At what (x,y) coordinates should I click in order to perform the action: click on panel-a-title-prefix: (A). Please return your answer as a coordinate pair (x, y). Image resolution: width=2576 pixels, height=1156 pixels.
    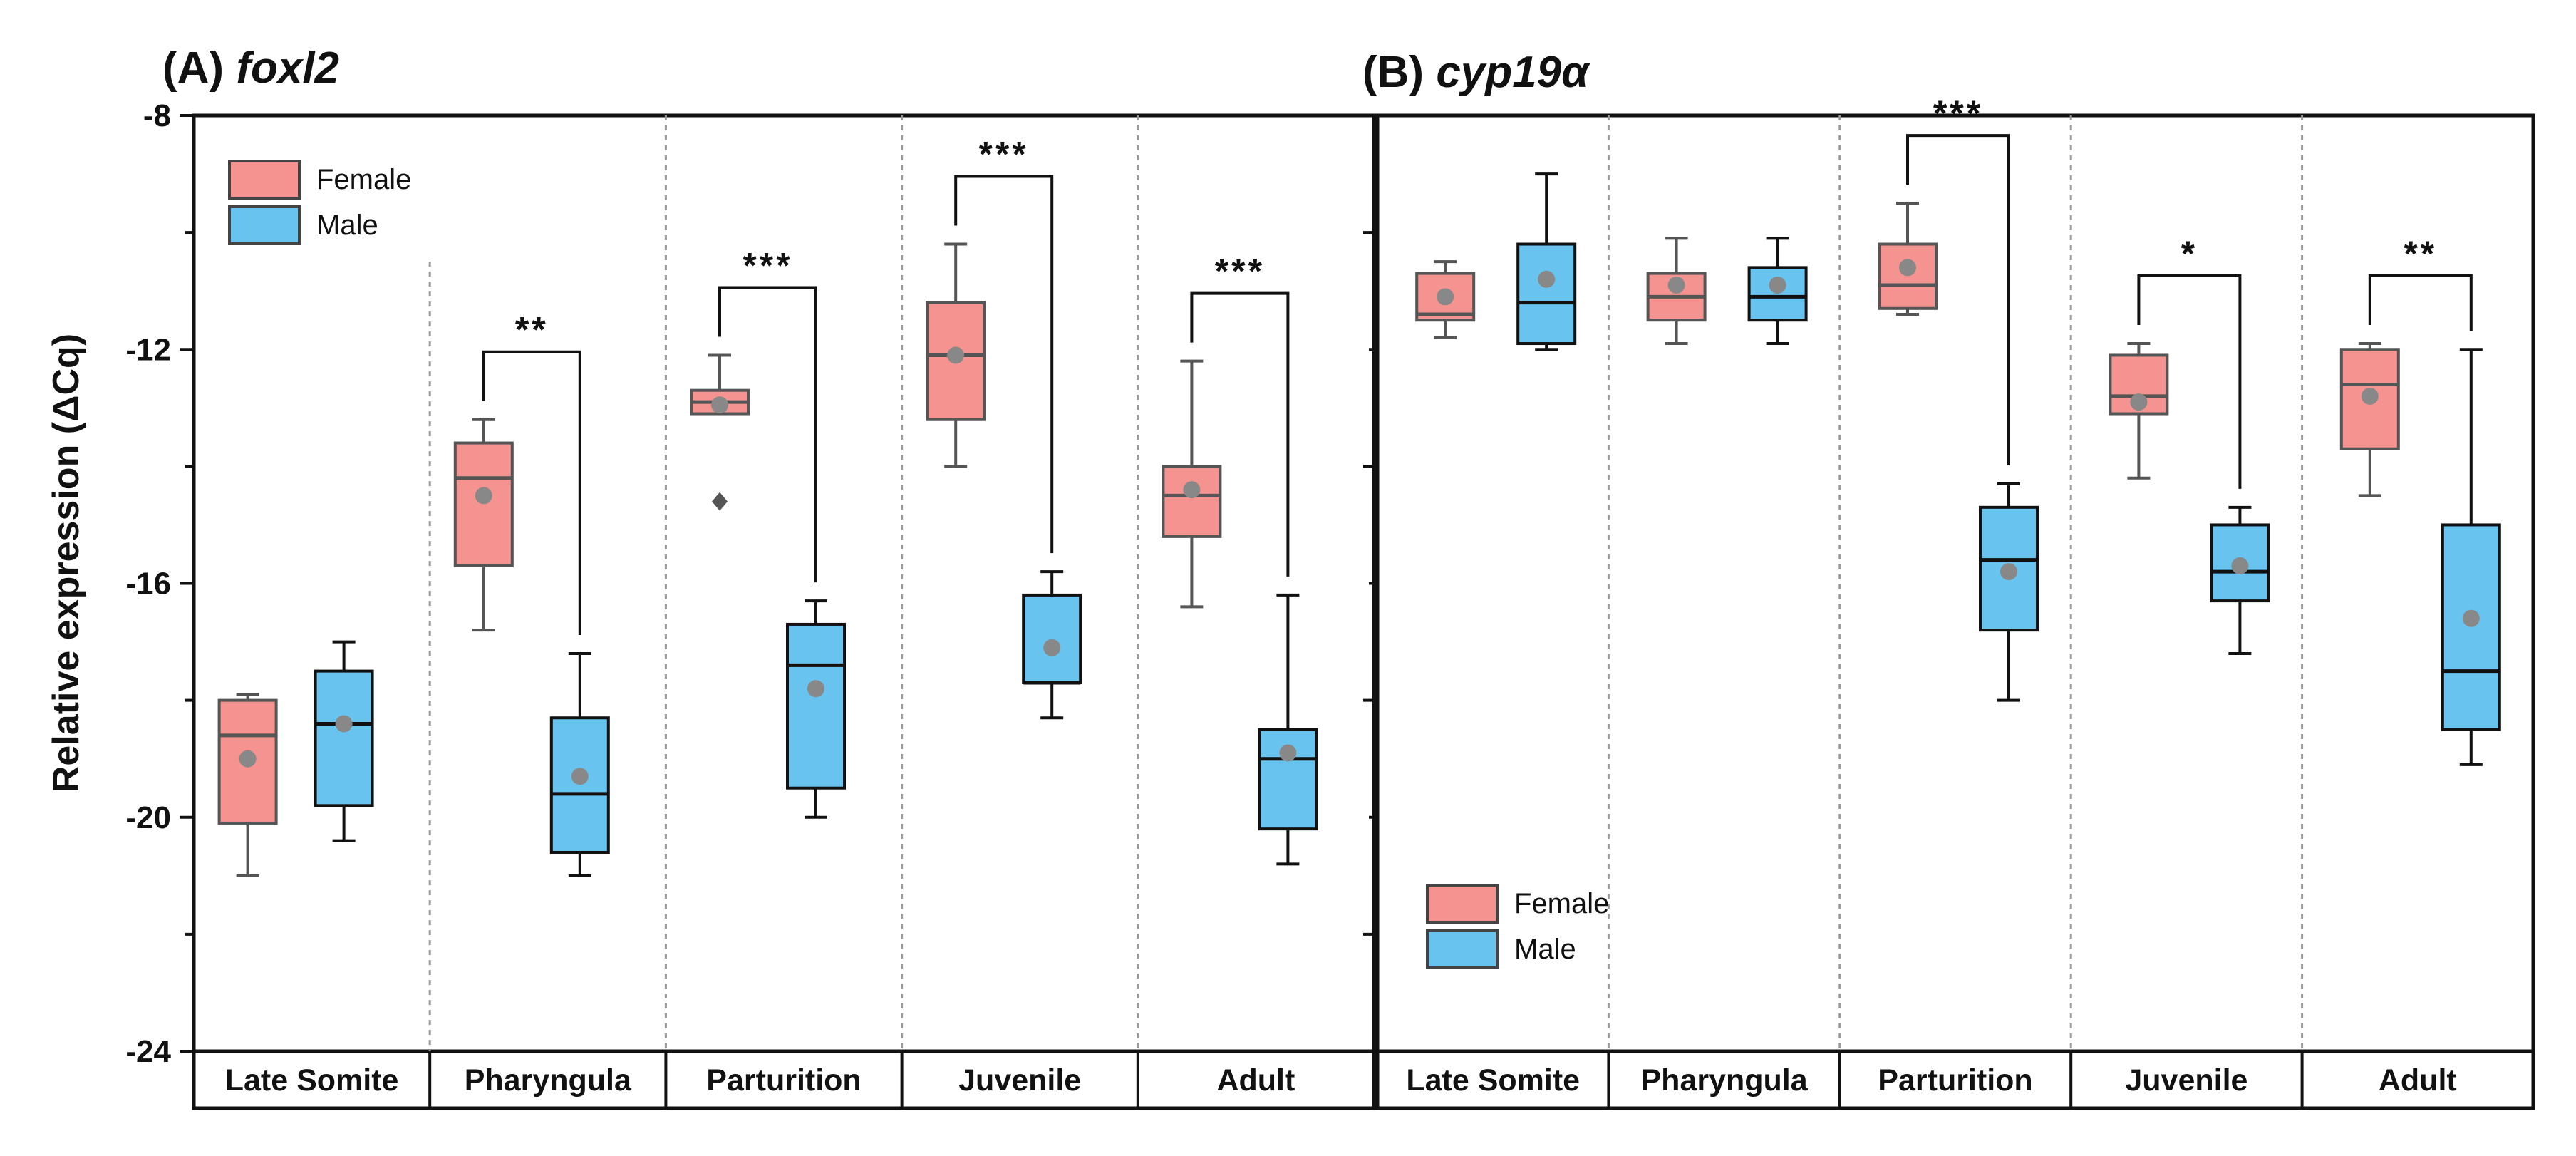
    Looking at the image, I should click on (193, 68).